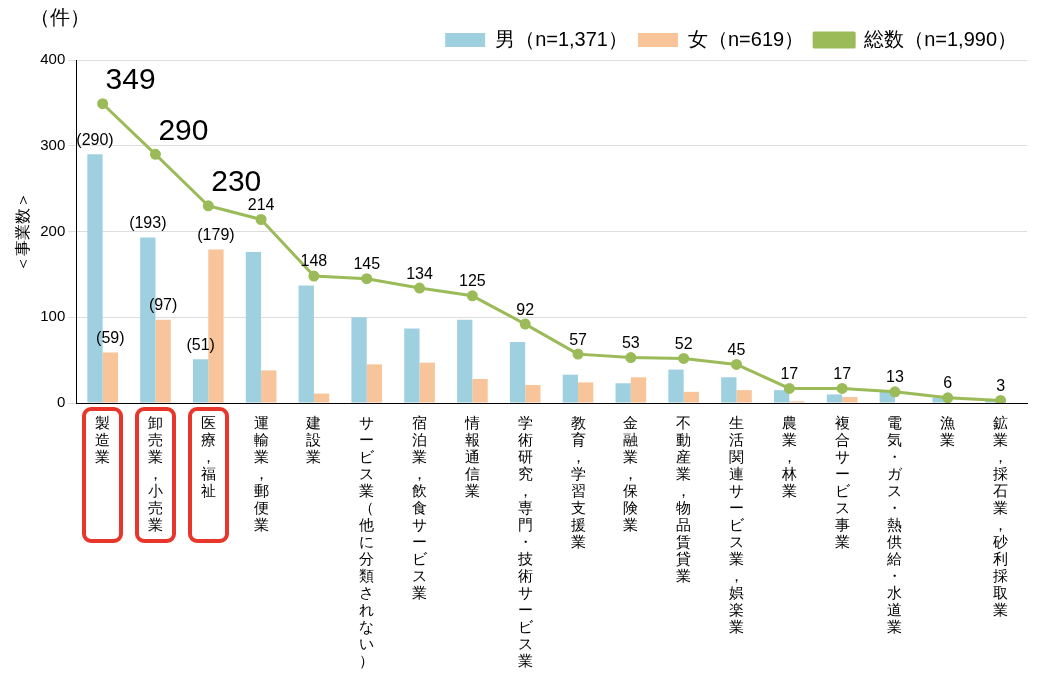 The height and width of the screenshot is (687, 1047). What do you see at coordinates (313, 440) in the screenshot?
I see `x-tick-label: 建設業` at bounding box center [313, 440].